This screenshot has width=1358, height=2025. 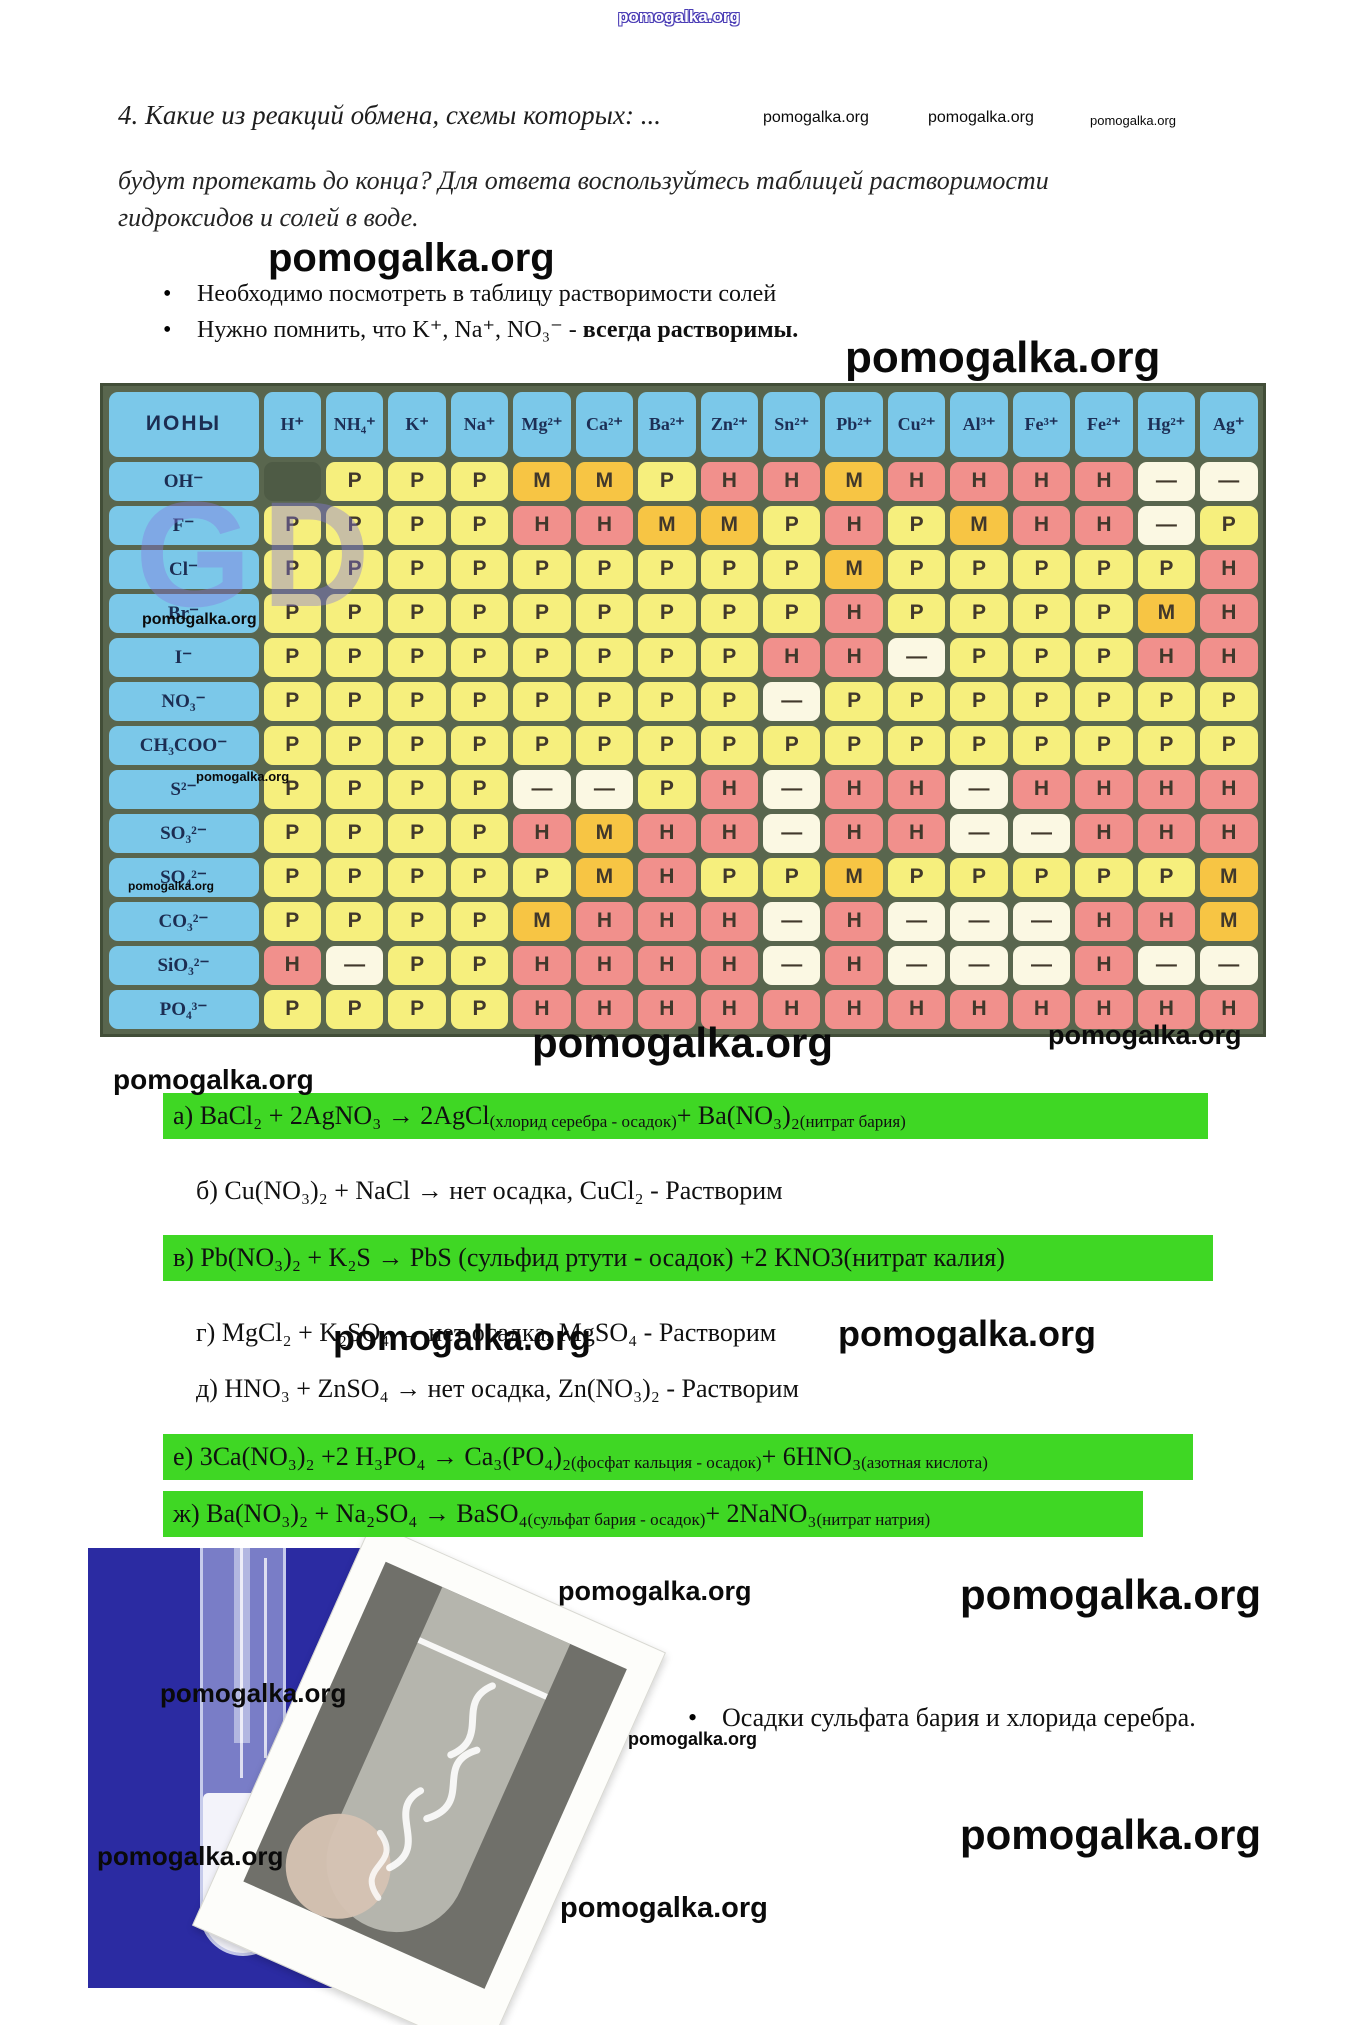 What do you see at coordinates (761, 1513) in the screenshot?
I see `reaction-formula: + 2NaNO₃` at bounding box center [761, 1513].